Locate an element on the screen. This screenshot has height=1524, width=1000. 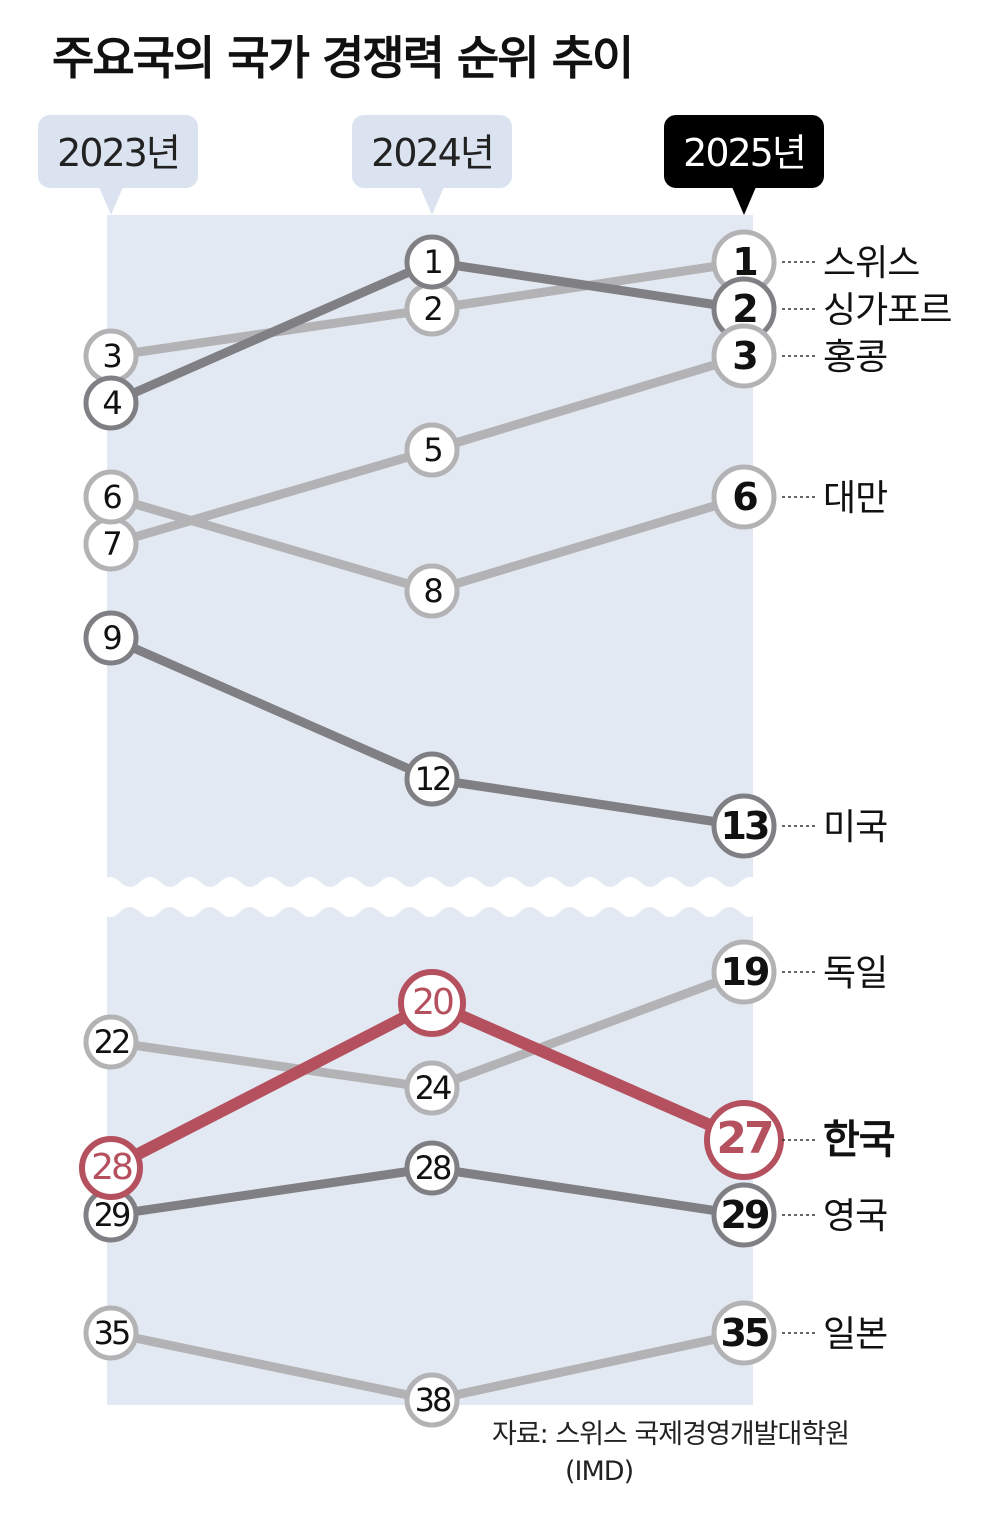
country-name: 대만 is located at coordinates (855, 498).